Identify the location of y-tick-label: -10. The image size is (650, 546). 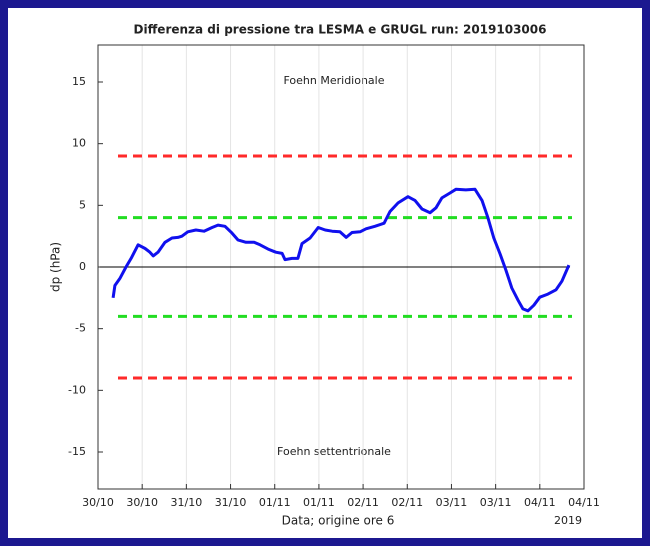
(77, 389).